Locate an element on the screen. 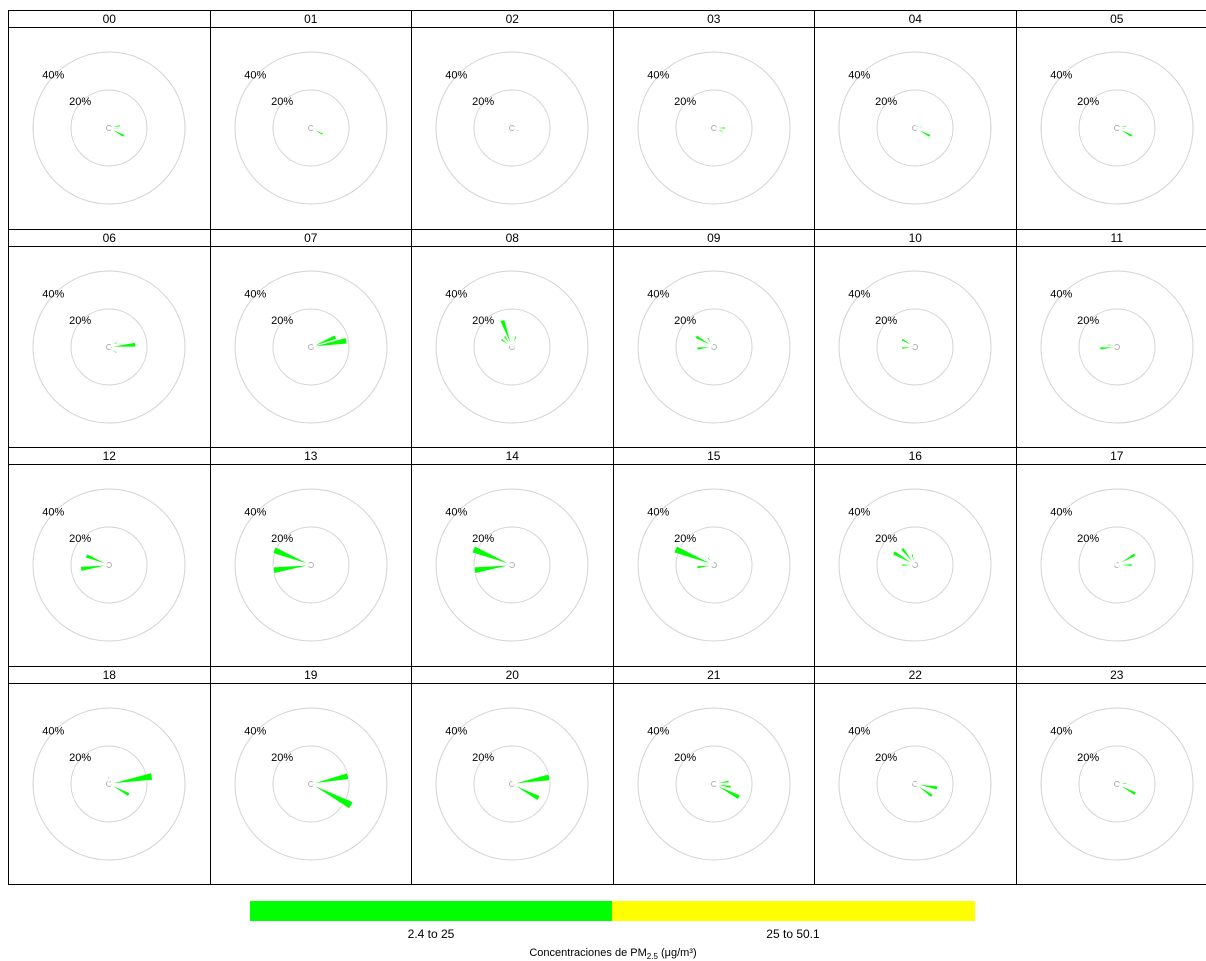 The width and height of the screenshot is (1206, 961). panel-strip-label: 01 is located at coordinates (311, 19).